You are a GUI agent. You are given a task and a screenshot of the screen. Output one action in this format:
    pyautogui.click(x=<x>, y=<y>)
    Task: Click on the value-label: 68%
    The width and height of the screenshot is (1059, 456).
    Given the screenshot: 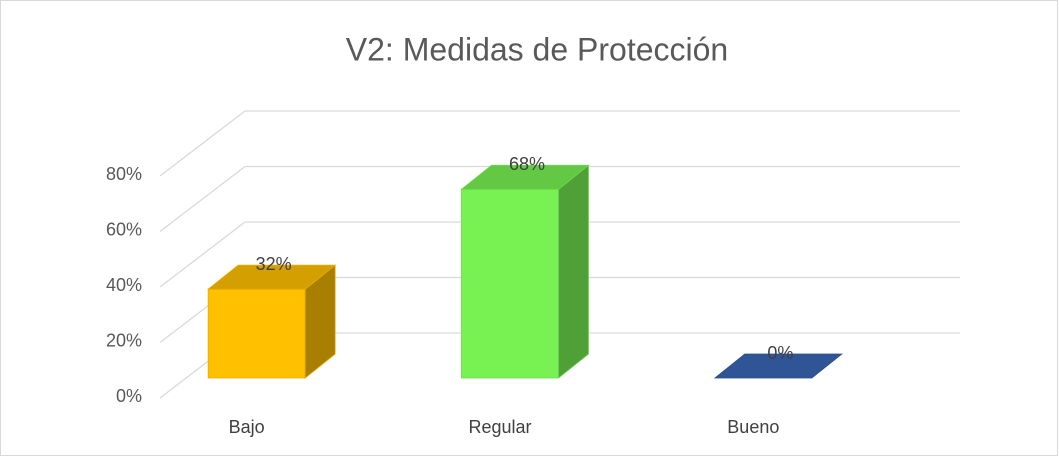 What is the action you would take?
    pyautogui.click(x=527, y=164)
    